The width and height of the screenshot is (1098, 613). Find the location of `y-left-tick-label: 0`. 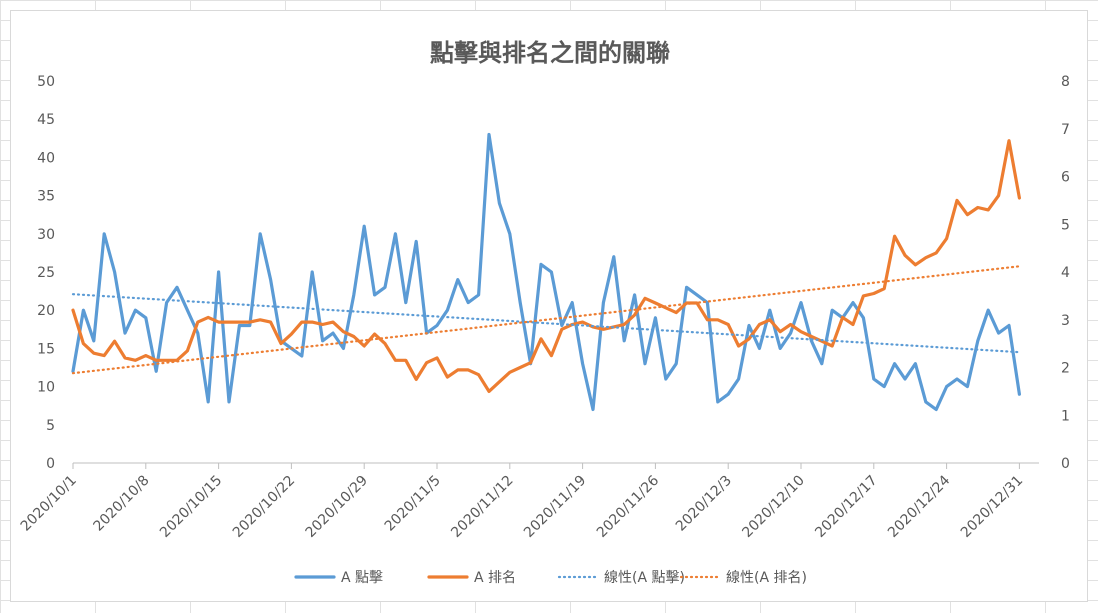

y-left-tick-label: 0 is located at coordinates (50, 464).